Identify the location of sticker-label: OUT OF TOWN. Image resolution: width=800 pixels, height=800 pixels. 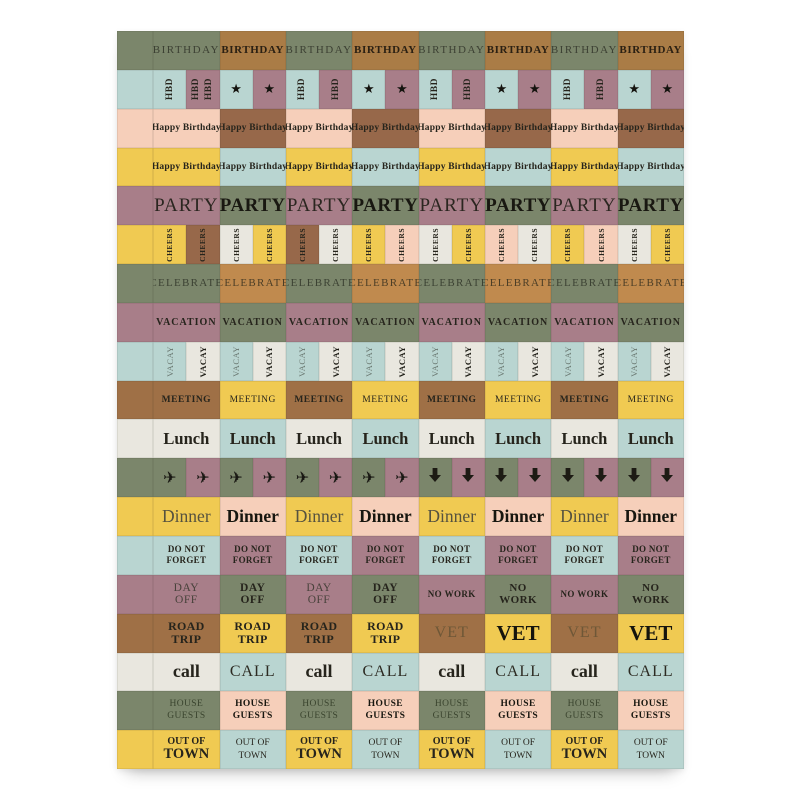
(319, 749).